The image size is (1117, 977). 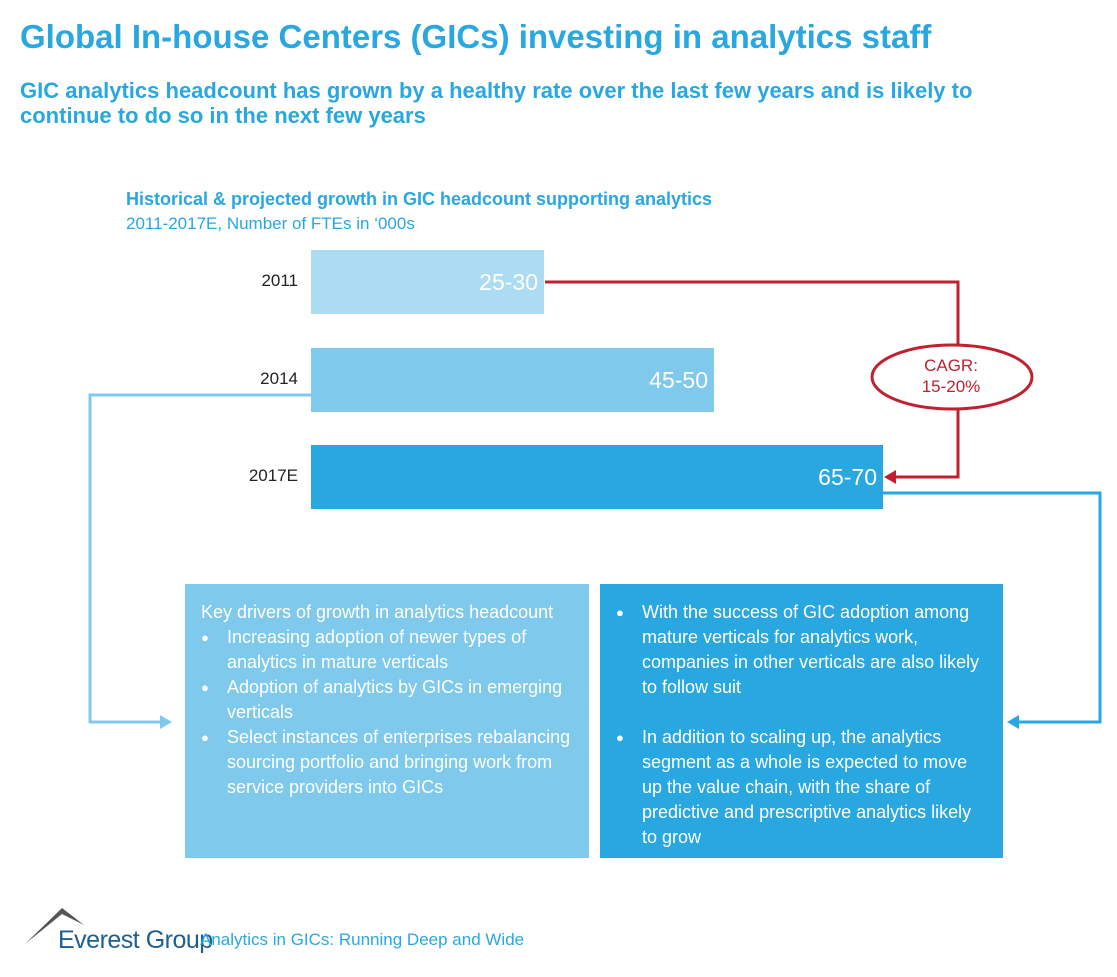 What do you see at coordinates (847, 477) in the screenshot?
I see `data-label: 65-70` at bounding box center [847, 477].